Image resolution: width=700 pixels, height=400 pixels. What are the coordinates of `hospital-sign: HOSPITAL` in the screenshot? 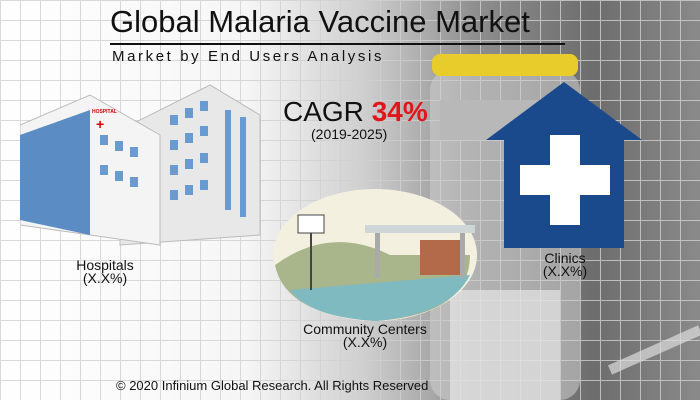 It's located at (104, 112).